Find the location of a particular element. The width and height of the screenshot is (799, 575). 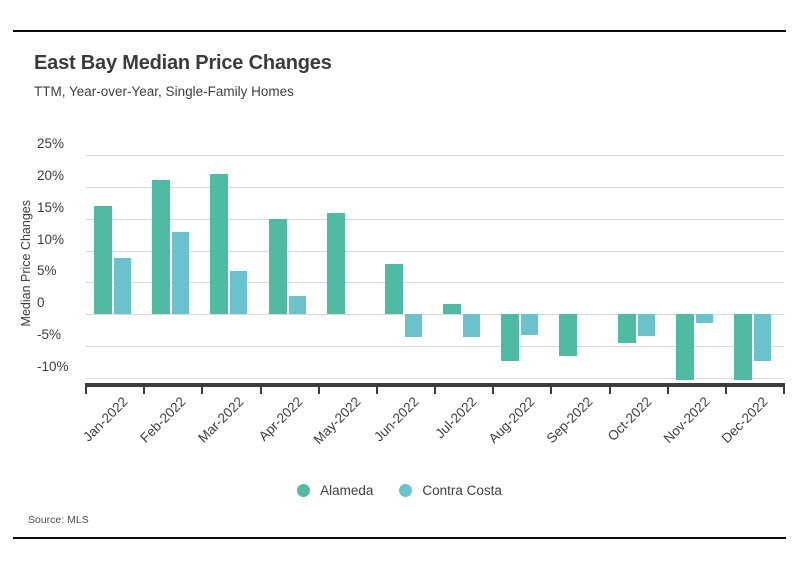

bottom-rule is located at coordinates (399, 538).